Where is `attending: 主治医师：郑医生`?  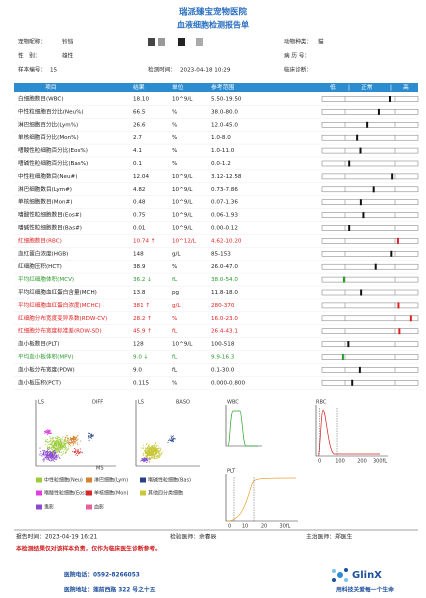 attending: 主治医师：郑医生 is located at coordinates (329, 537).